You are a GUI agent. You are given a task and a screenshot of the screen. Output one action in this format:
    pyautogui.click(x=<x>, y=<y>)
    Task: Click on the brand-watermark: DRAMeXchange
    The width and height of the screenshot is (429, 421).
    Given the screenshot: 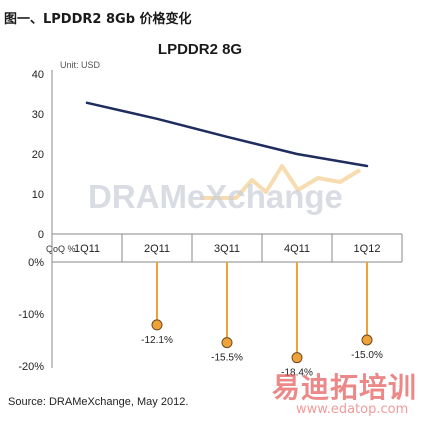 What is the action you would take?
    pyautogui.click(x=225, y=189)
    